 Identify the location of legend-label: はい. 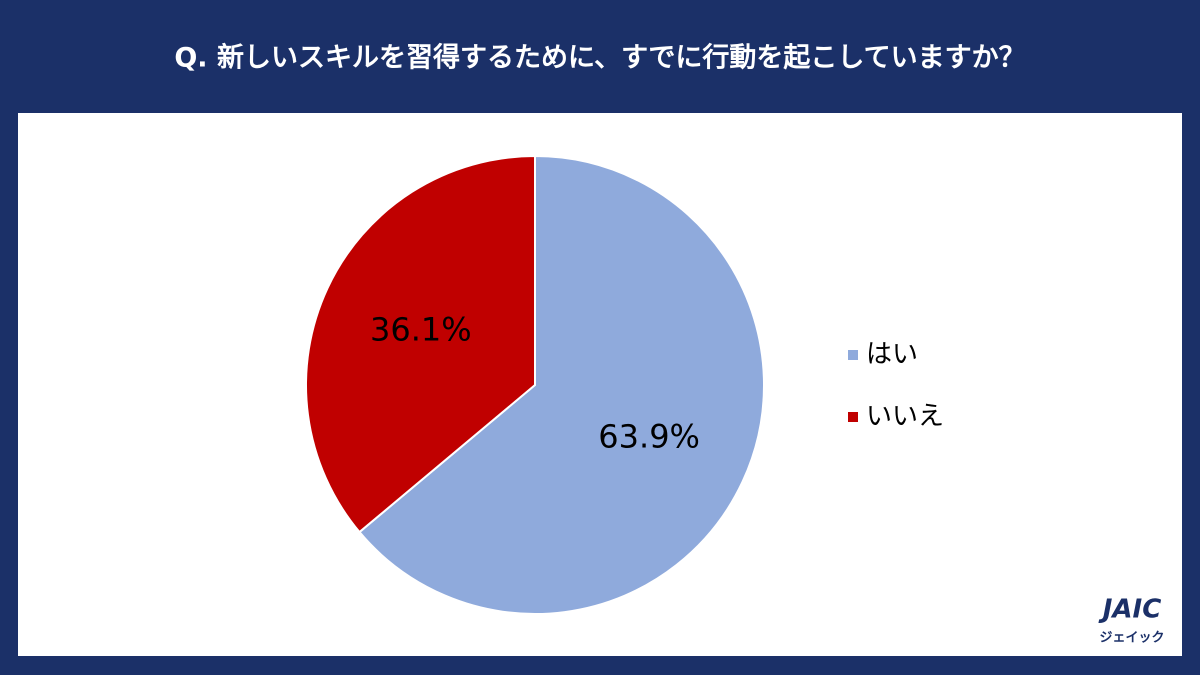
(892, 355).